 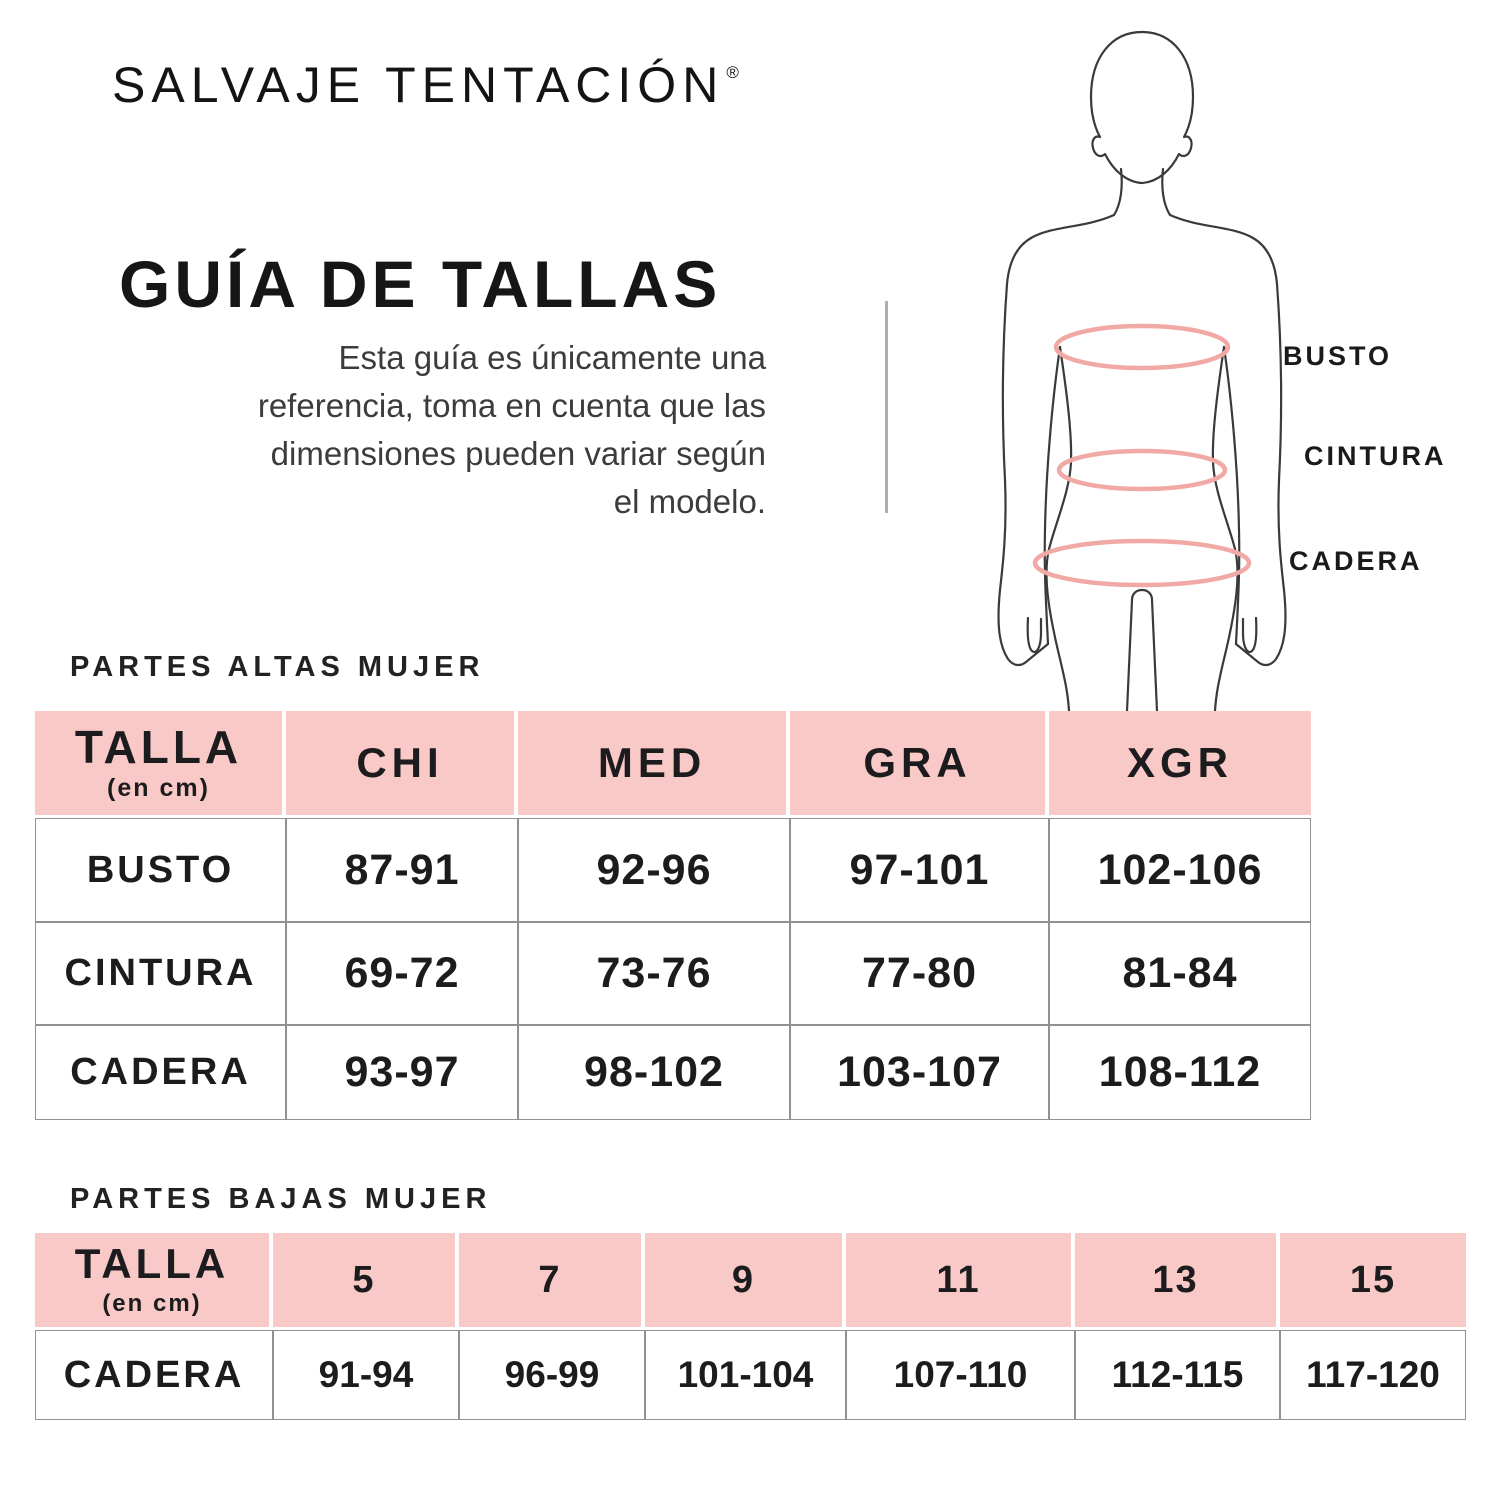 I want to click on description-line: referencia, toma en cuenta que las, so click(x=511, y=405).